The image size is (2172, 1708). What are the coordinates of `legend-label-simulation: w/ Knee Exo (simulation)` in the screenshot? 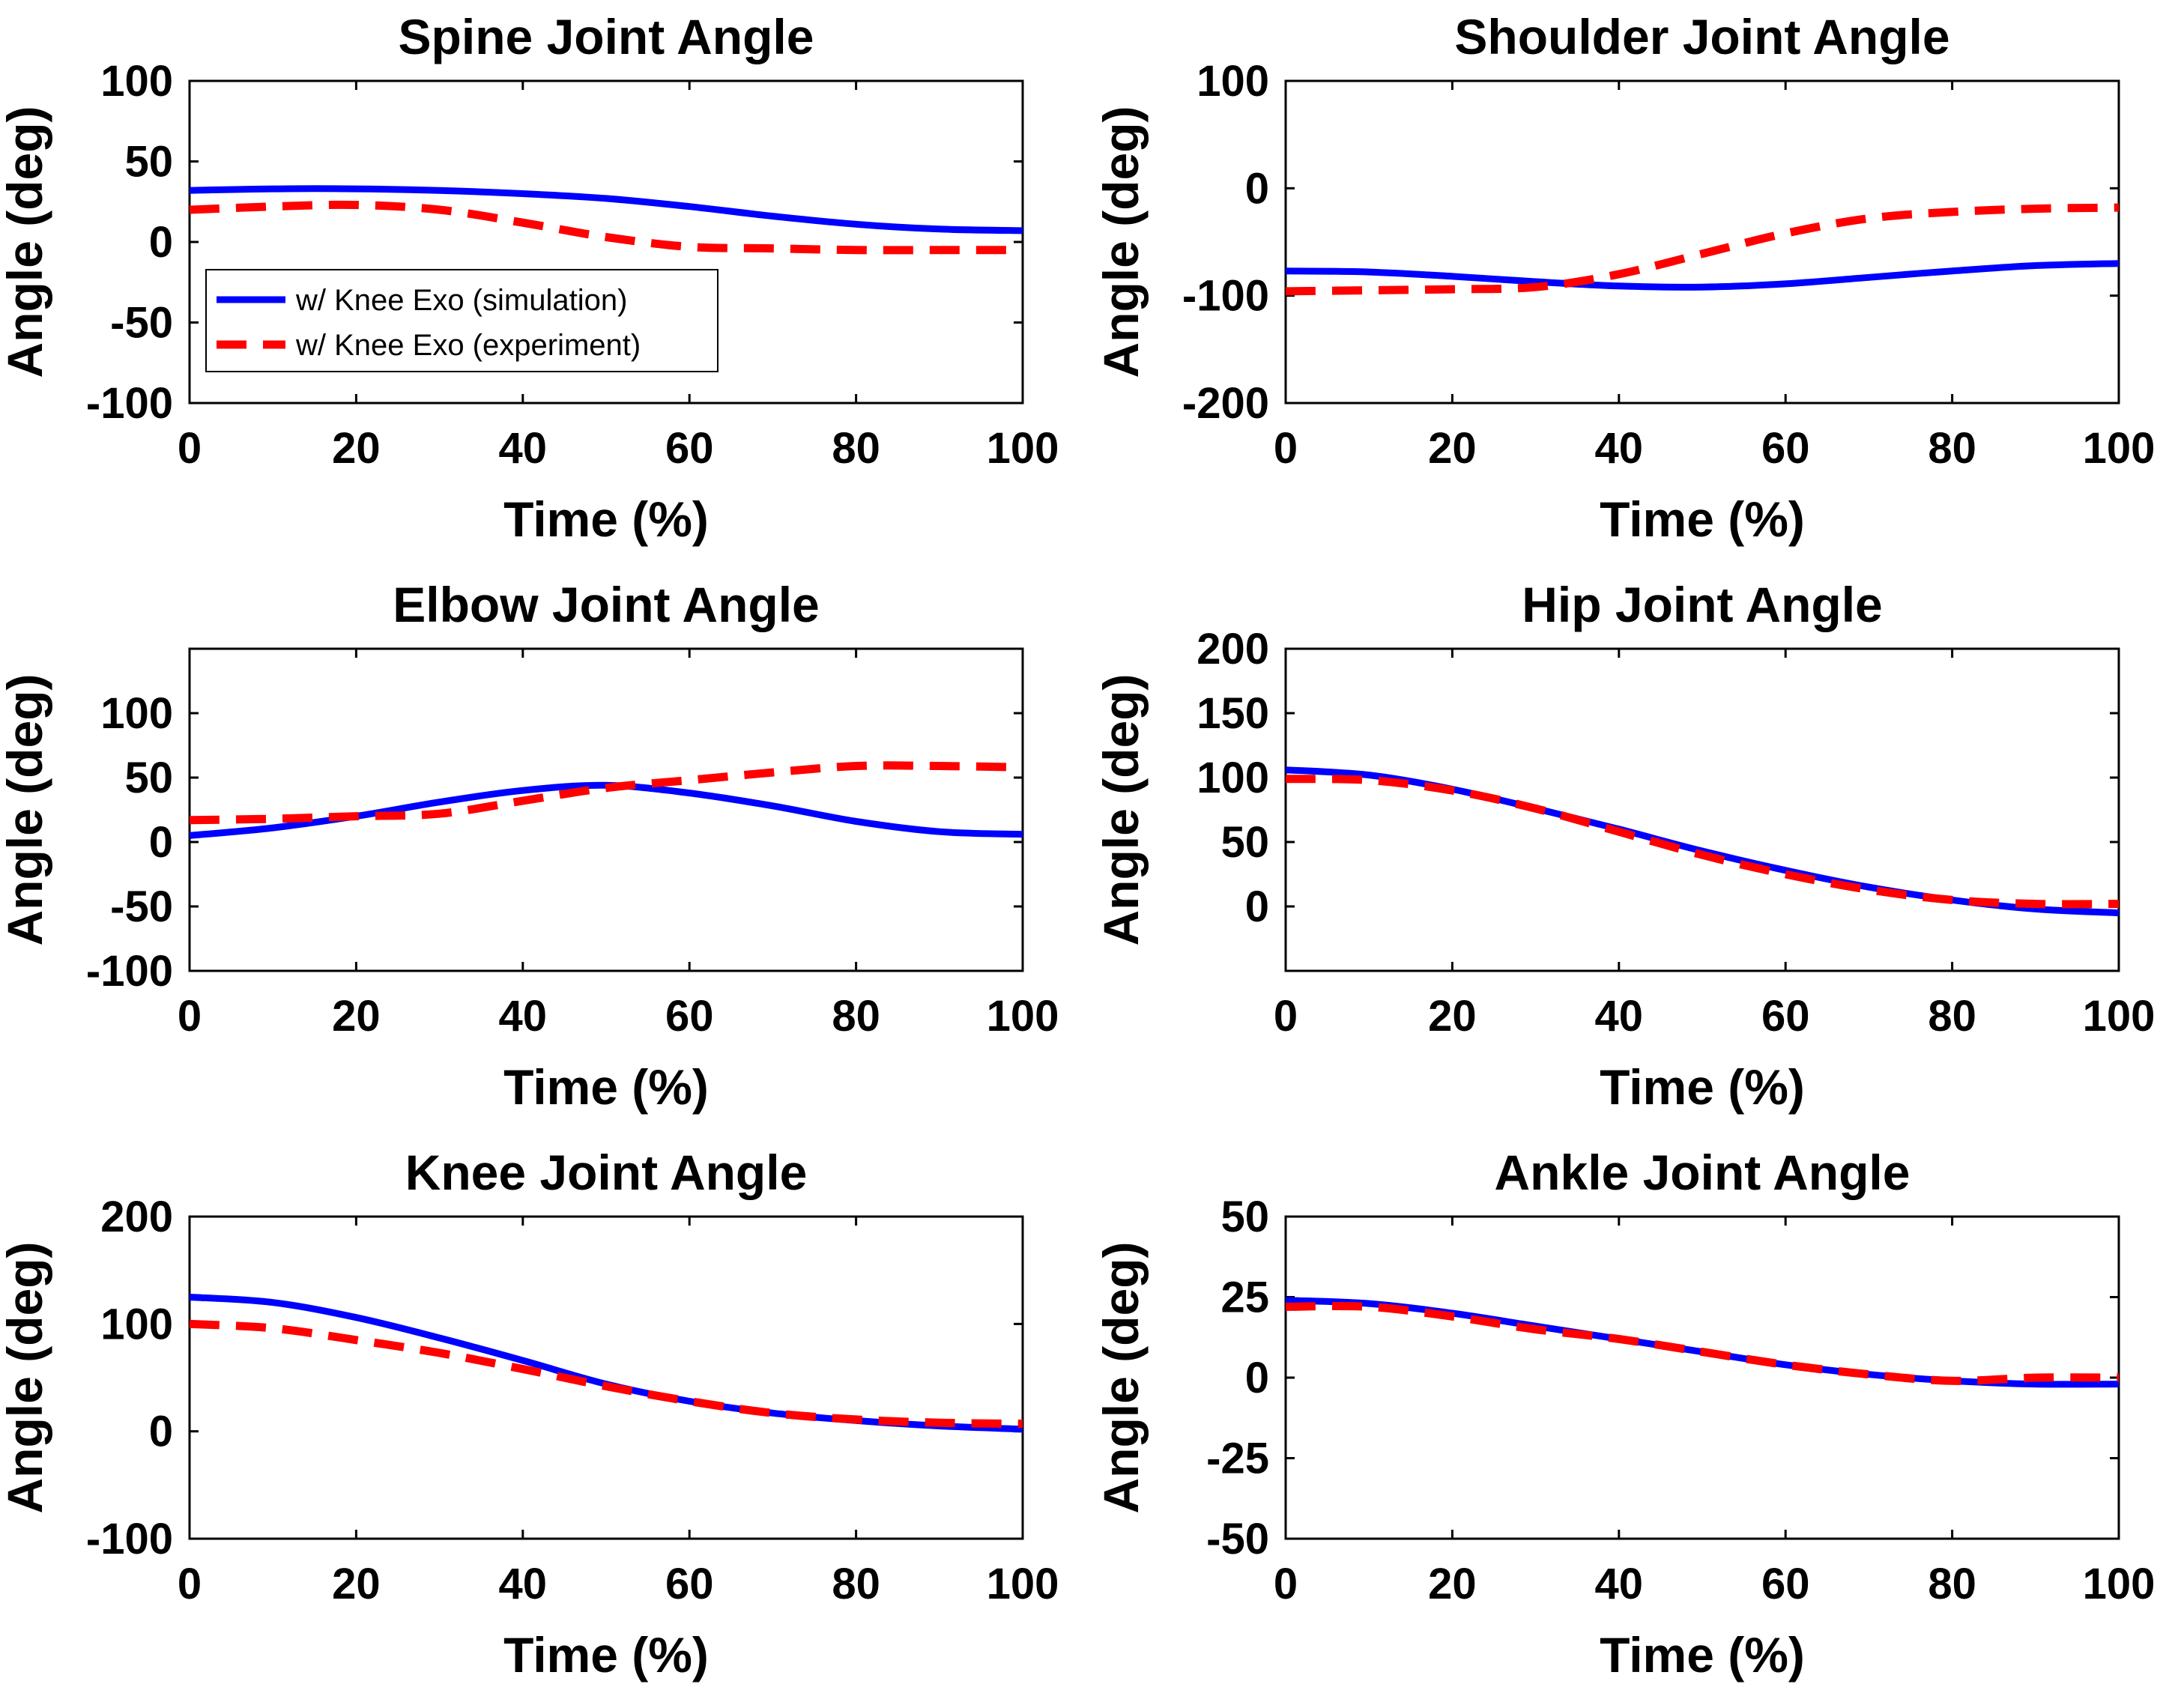 It's located at (461, 300).